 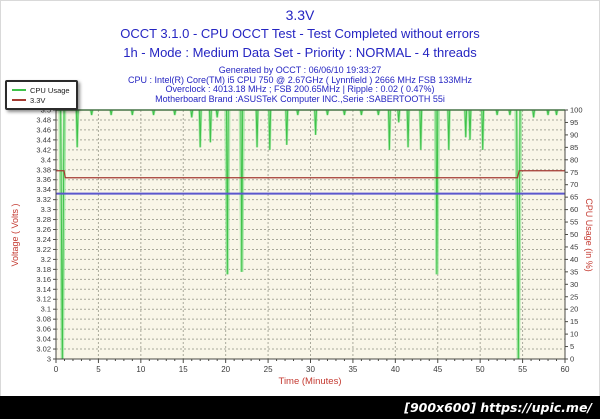 What do you see at coordinates (576, 110) in the screenshot?
I see `svg-text: 100` at bounding box center [576, 110].